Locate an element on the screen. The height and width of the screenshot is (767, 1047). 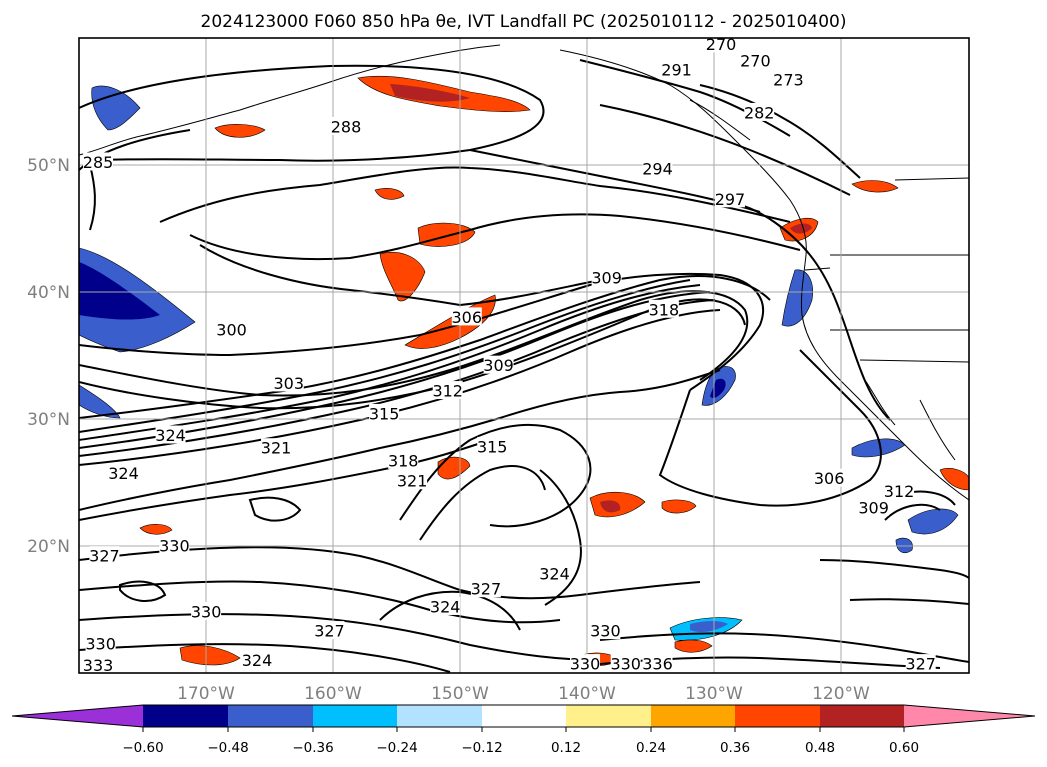
lat-tick-label: 40°N is located at coordinates (48, 293).